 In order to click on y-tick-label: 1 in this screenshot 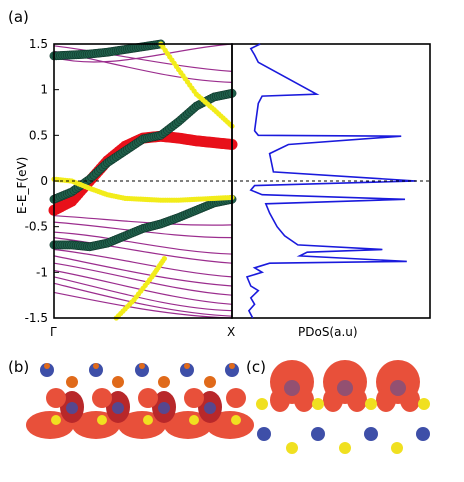, I will do `click(44, 90)`.